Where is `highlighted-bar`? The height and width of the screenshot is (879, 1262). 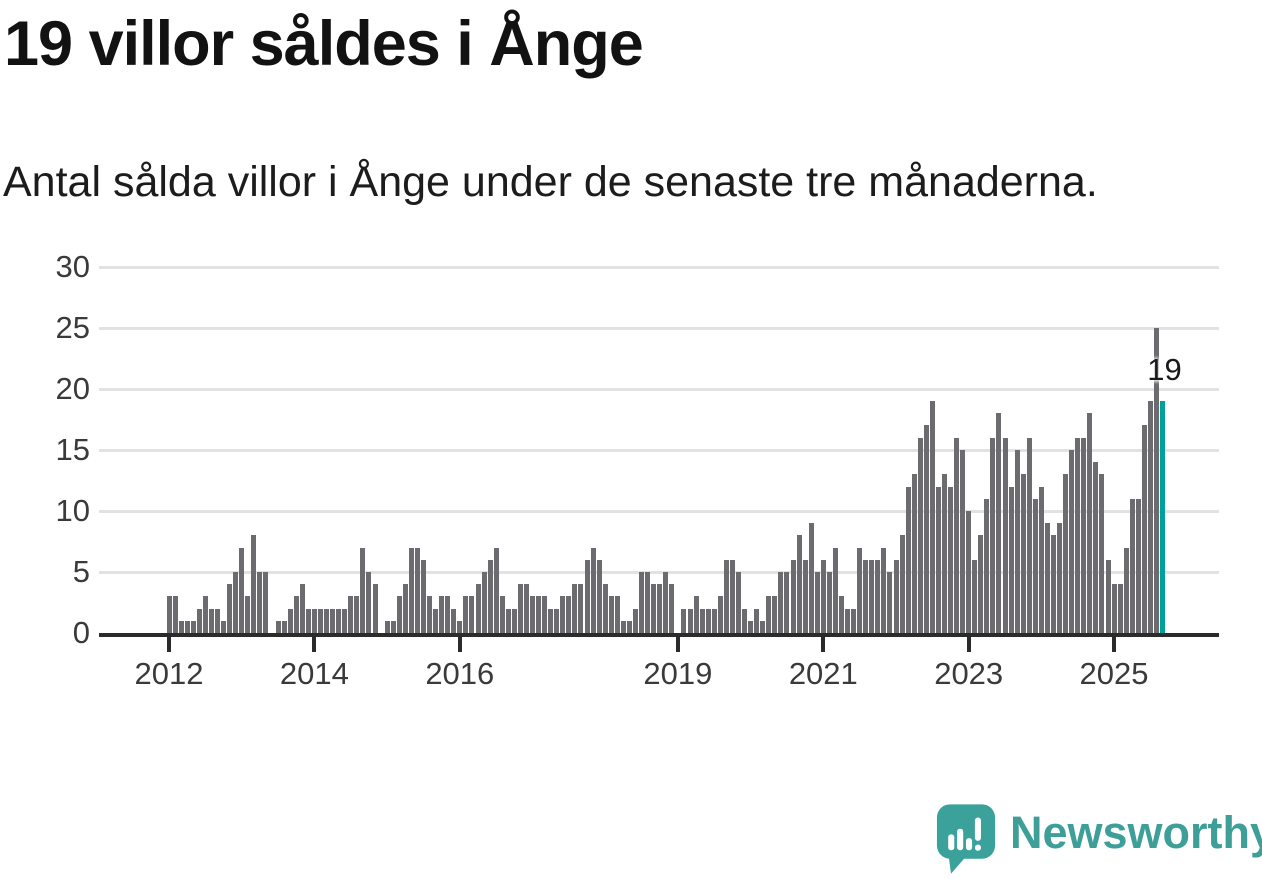 highlighted-bar is located at coordinates (1162, 517).